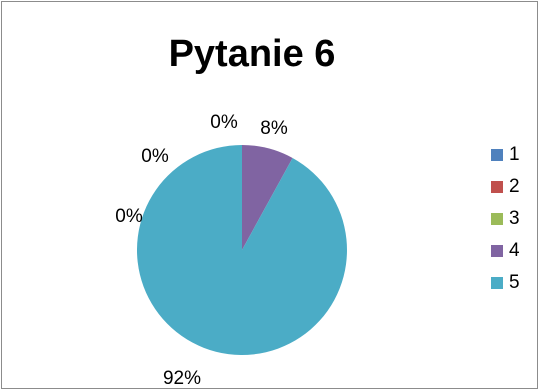  What do you see at coordinates (182, 378) in the screenshot?
I see `data-label-5: 92%` at bounding box center [182, 378].